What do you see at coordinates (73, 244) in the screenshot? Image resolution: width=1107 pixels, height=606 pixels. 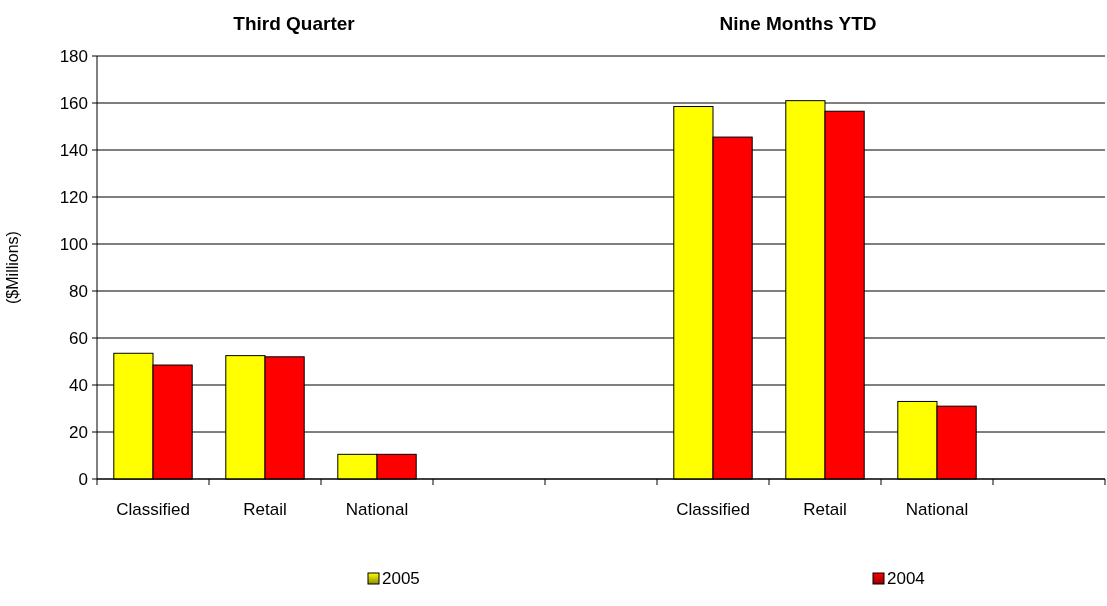 I see `y-tick-label: 100` at bounding box center [73, 244].